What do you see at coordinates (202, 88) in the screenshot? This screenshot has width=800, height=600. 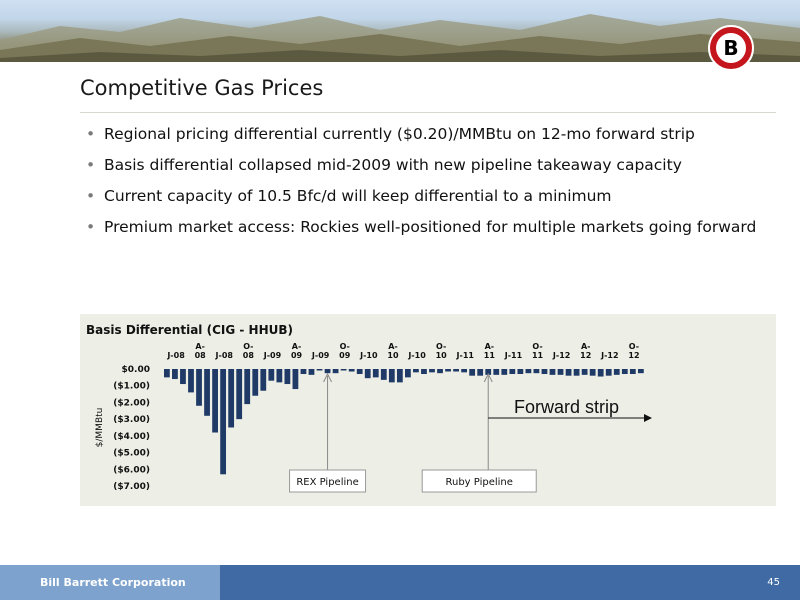 I see `page-title: Competitive Gas Prices` at bounding box center [202, 88].